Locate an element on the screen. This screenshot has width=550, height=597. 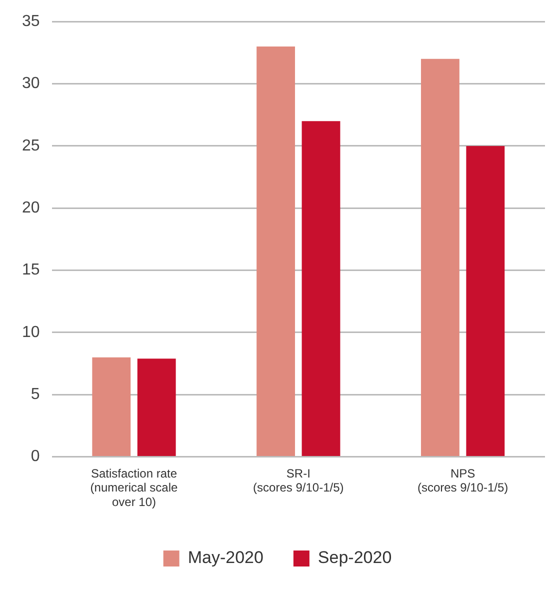
y-tick-label: 35 is located at coordinates (31, 21).